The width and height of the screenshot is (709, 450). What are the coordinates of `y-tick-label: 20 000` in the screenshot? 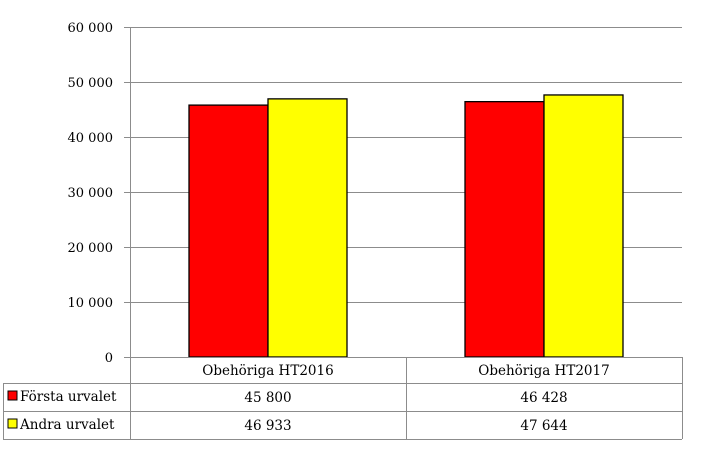 It's located at (91, 248).